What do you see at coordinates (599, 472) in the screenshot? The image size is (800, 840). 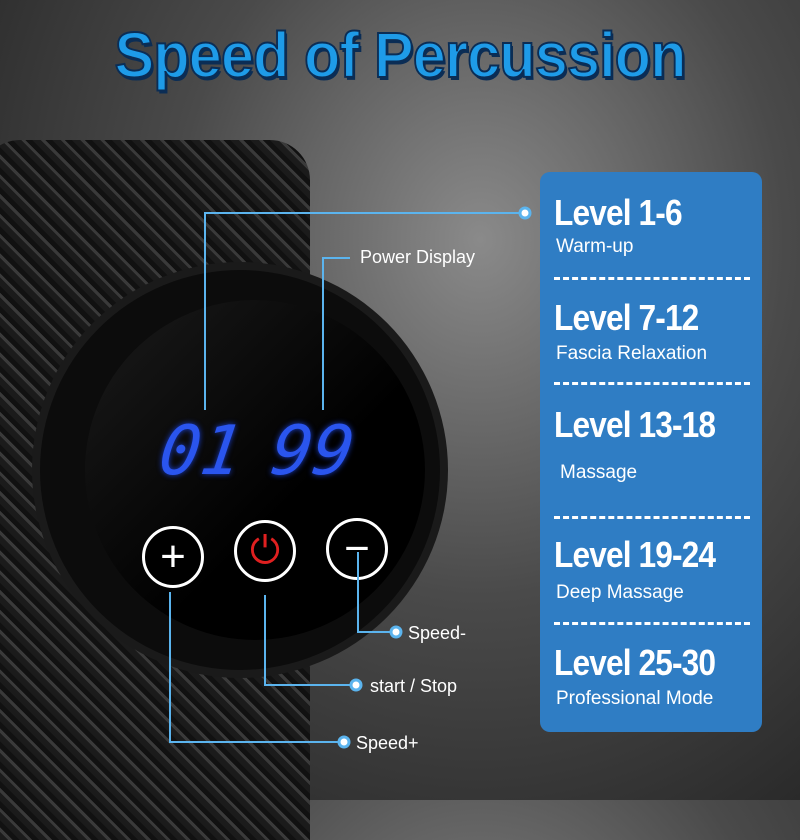 I see `level-desc: Massage` at bounding box center [599, 472].